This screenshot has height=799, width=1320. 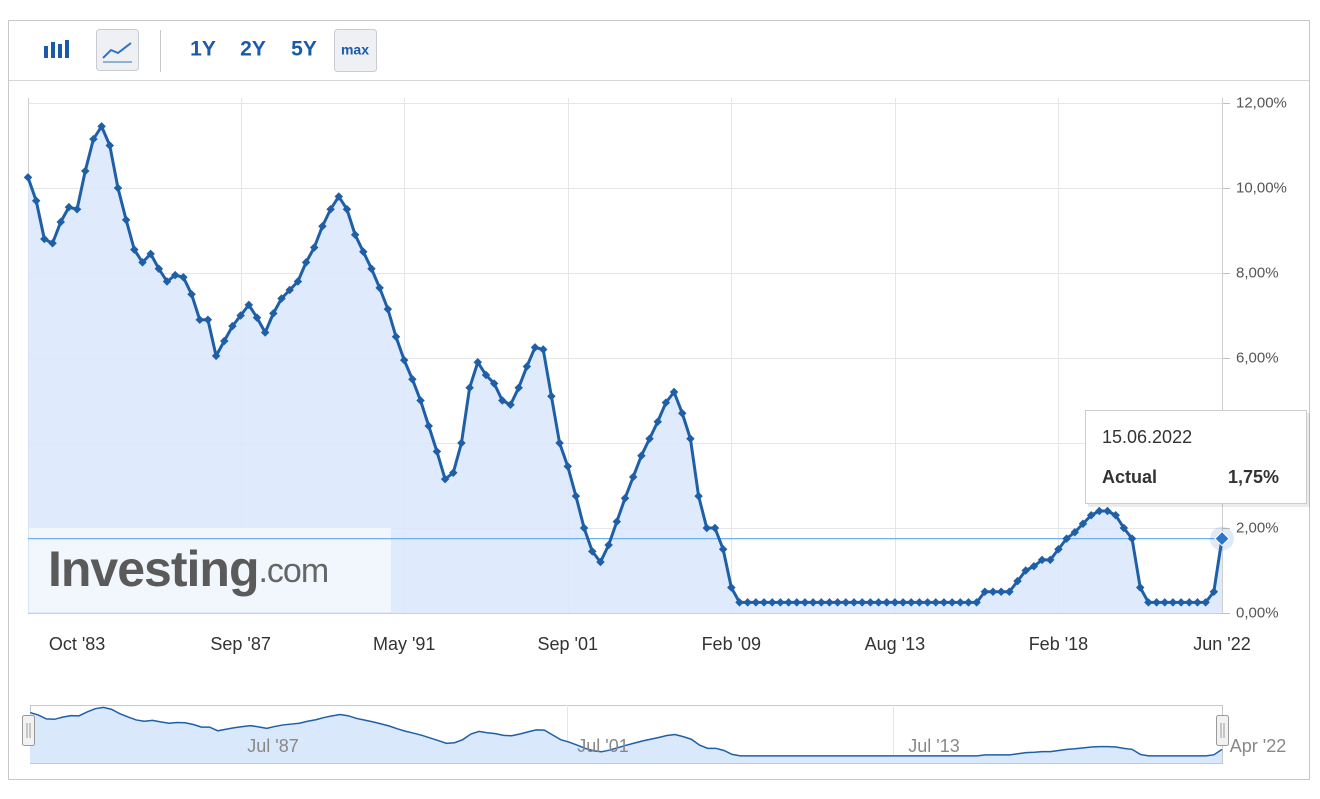 What do you see at coordinates (203, 49) in the screenshot?
I see `range-button: 1Y` at bounding box center [203, 49].